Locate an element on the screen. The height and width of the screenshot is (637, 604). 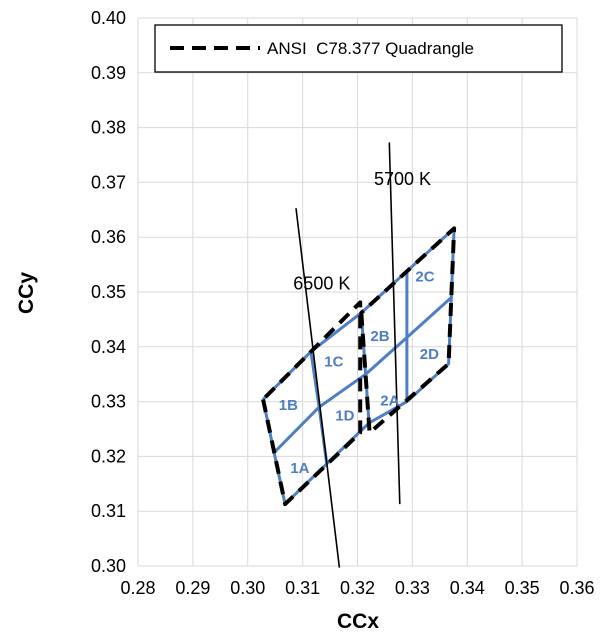
x-tick-label: 0.31 is located at coordinates (302, 588).